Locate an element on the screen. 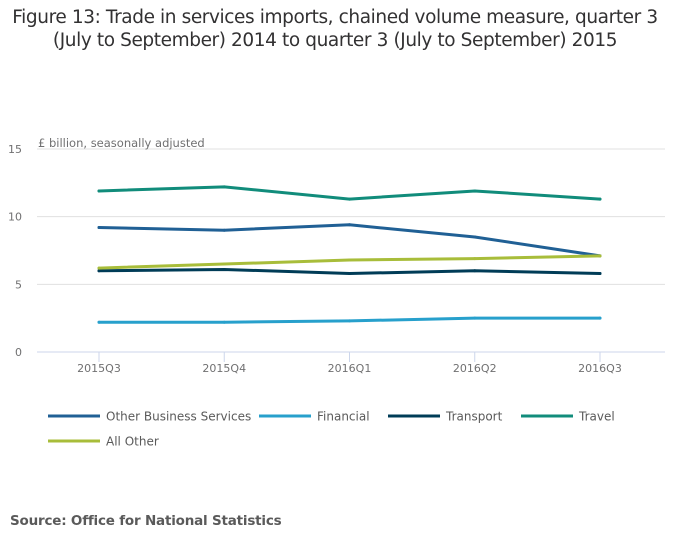 The width and height of the screenshot is (700, 549). y-tick-label: 15 is located at coordinates (15, 149).